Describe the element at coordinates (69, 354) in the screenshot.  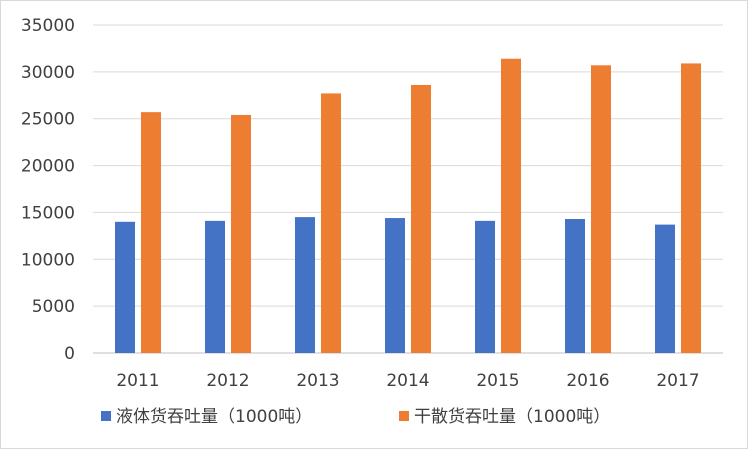
I see `y-tick-label: 0` at that location.